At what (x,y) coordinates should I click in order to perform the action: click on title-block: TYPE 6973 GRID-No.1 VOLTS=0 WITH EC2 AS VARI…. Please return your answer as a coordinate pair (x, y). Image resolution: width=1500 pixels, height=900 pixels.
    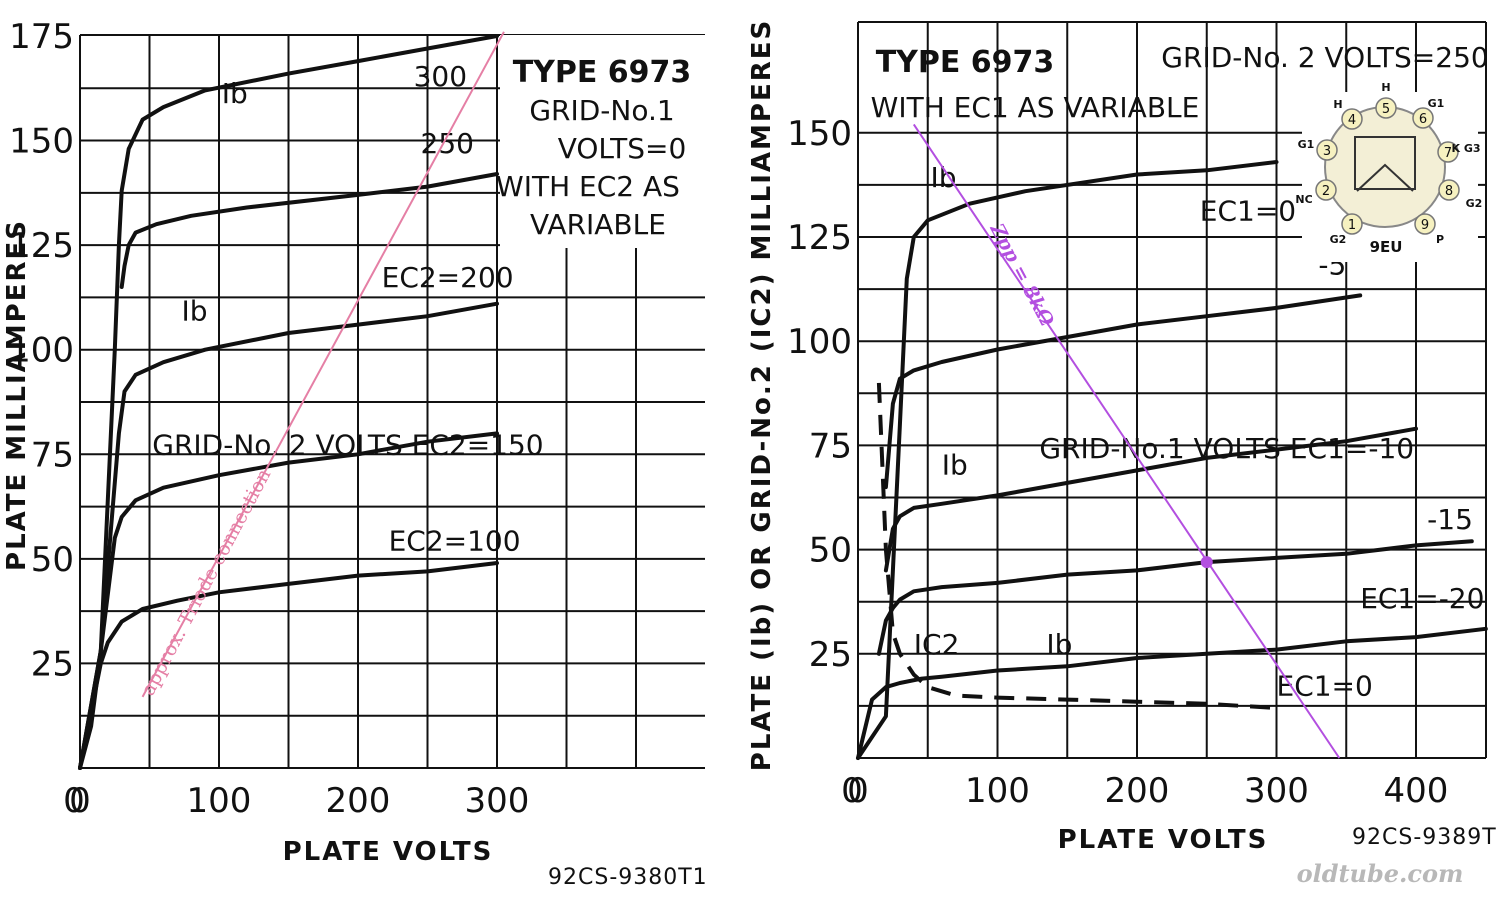
    Looking at the image, I should click on (600, 141).